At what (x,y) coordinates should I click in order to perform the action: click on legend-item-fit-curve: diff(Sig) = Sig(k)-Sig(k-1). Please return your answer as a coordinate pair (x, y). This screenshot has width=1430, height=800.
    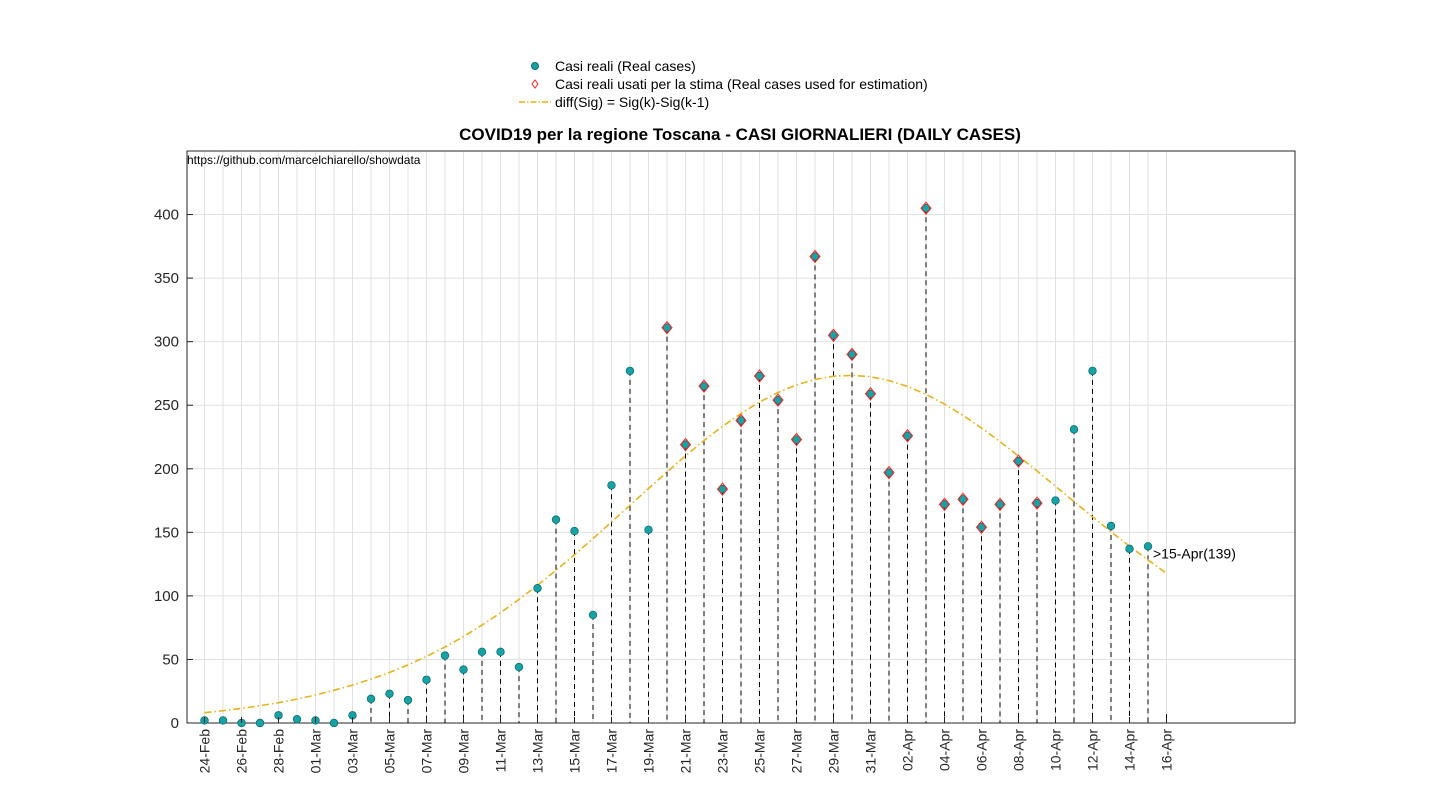
    Looking at the image, I should click on (612, 102).